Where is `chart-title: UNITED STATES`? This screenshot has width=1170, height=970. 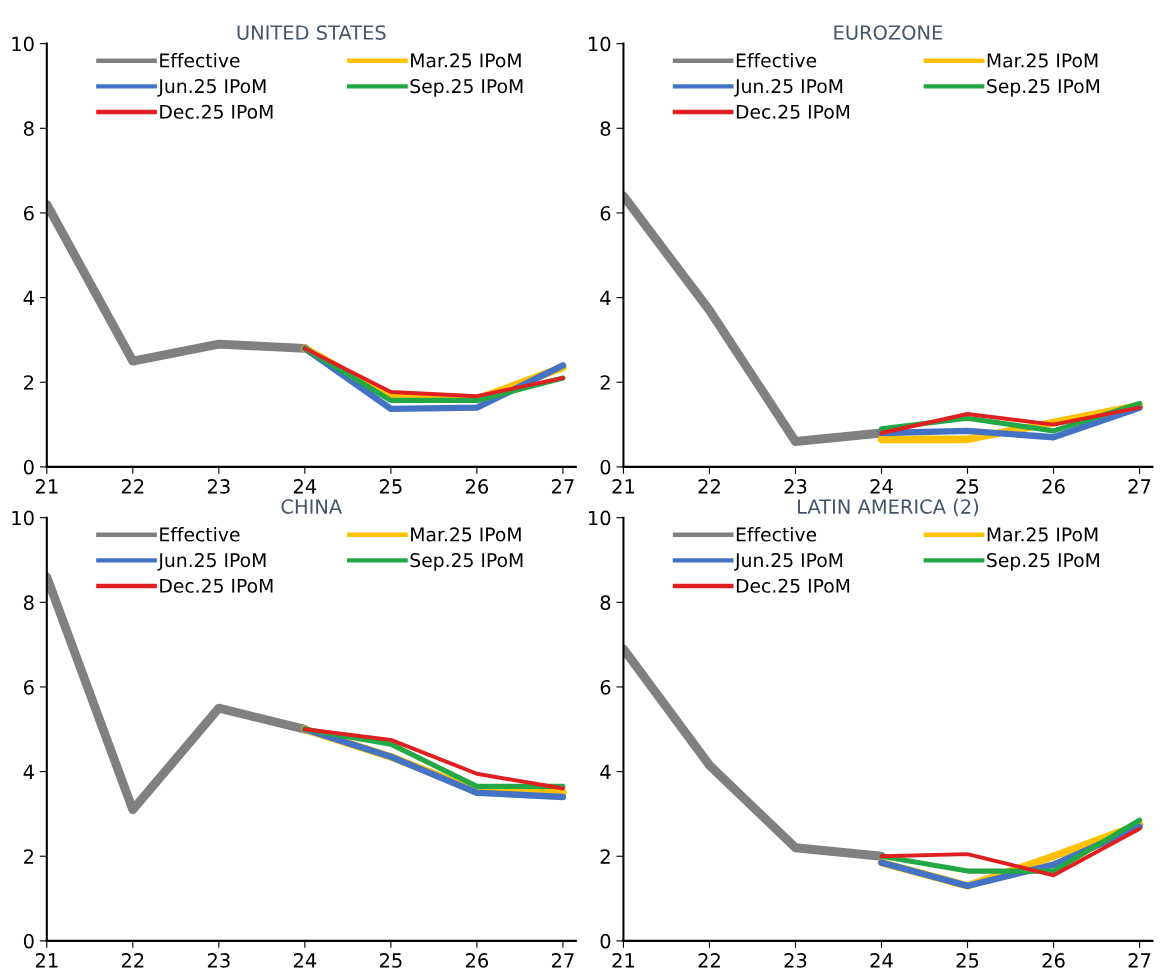
chart-title: UNITED STATES is located at coordinates (311, 32).